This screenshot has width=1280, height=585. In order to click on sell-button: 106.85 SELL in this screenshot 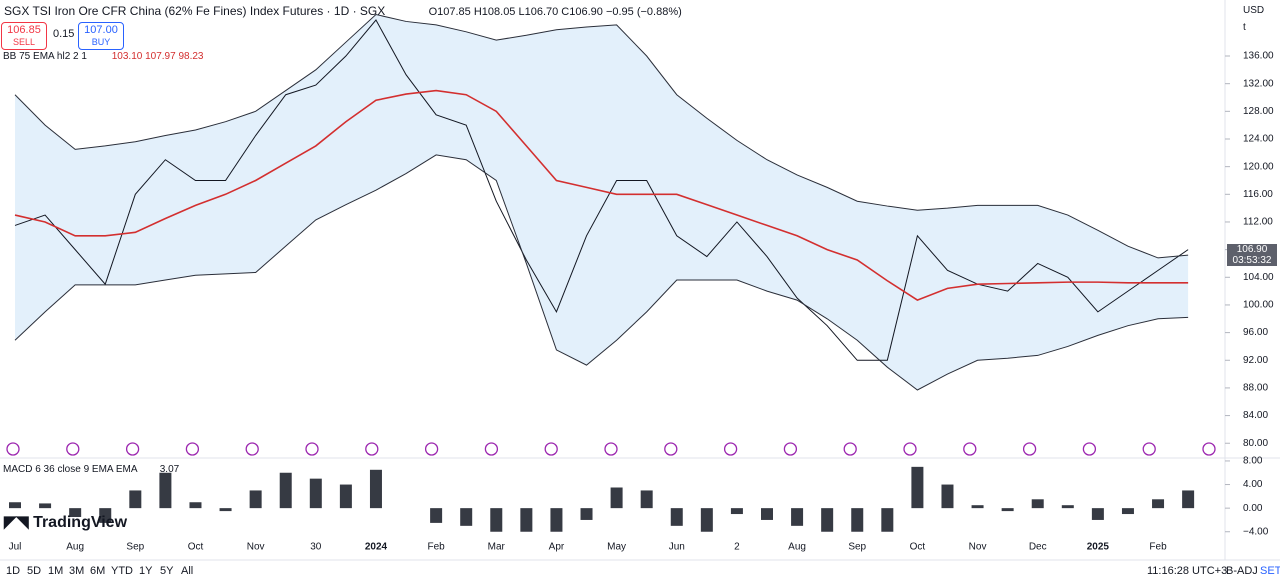, I will do `click(24, 36)`.